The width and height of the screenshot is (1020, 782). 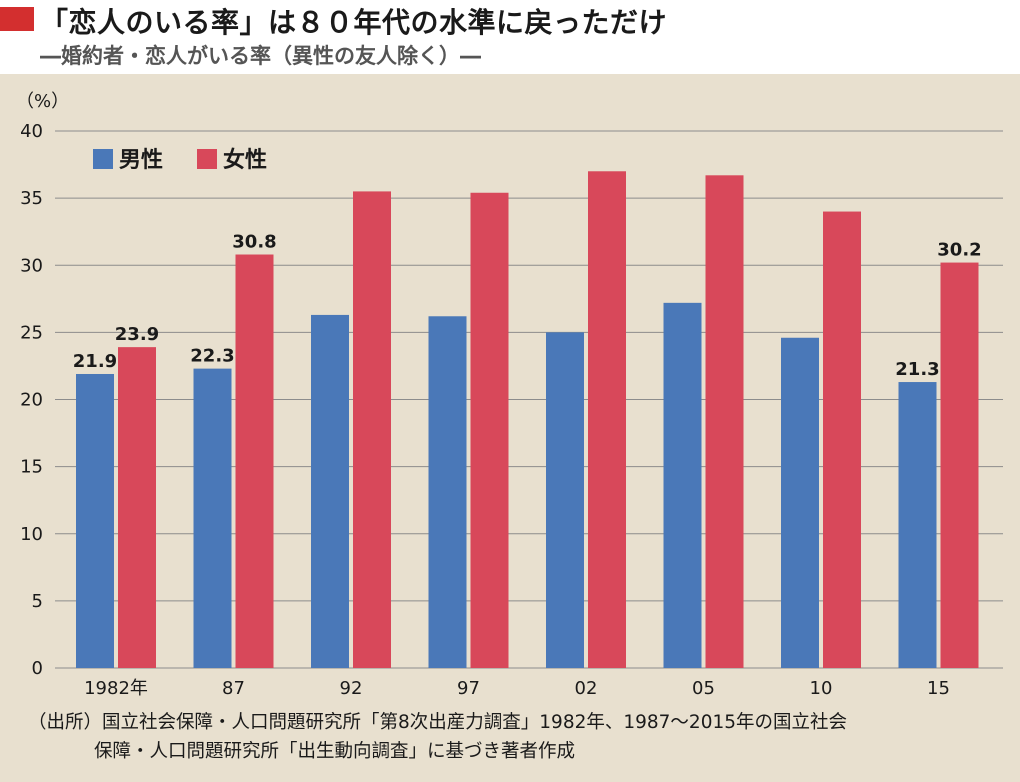 What do you see at coordinates (31, 467) in the screenshot?
I see `y-tick-label: 15` at bounding box center [31, 467].